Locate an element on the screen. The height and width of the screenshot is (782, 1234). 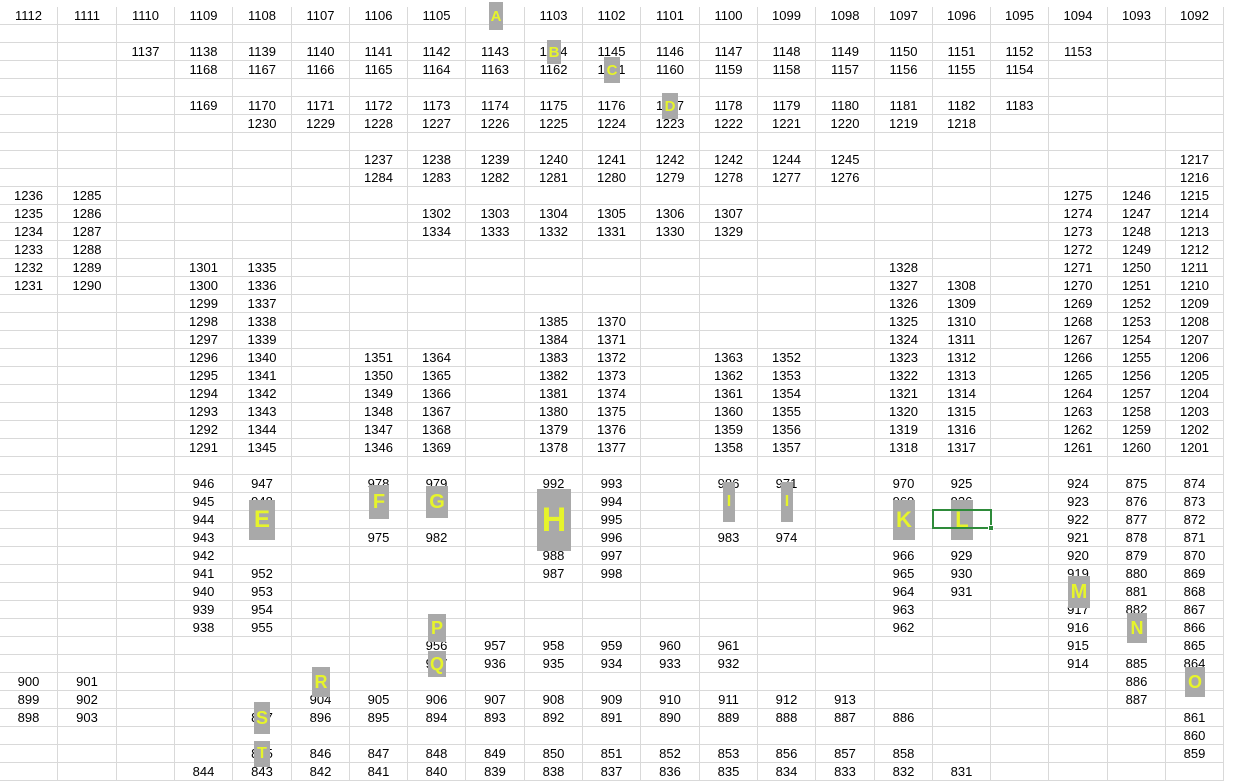
cell-r24-c18: 1261 is located at coordinates (1078, 448).